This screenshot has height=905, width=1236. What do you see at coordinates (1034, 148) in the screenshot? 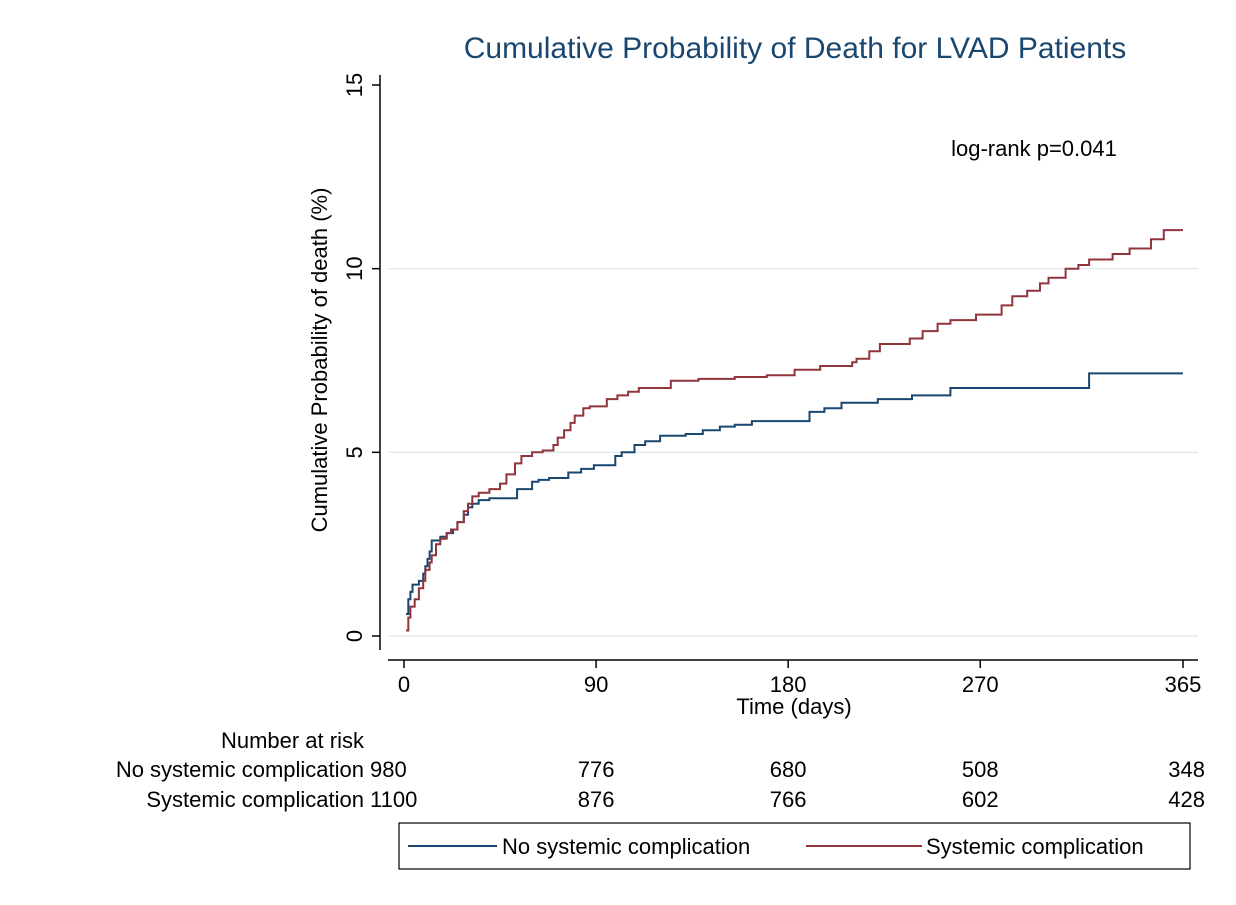
I see `logrank-annotation: log-rank p=0.041` at bounding box center [1034, 148].